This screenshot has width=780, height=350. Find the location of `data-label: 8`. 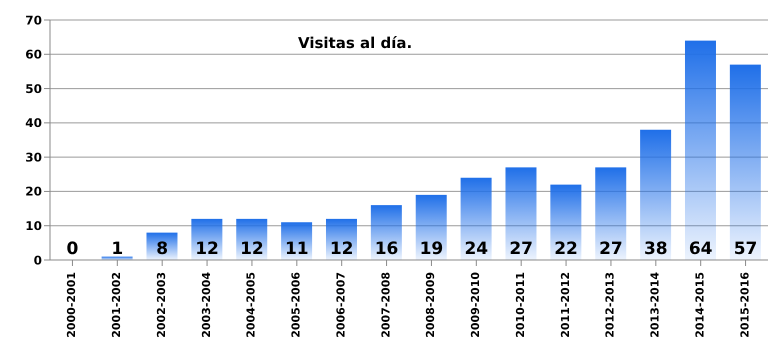

data-label: 8 is located at coordinates (162, 249).